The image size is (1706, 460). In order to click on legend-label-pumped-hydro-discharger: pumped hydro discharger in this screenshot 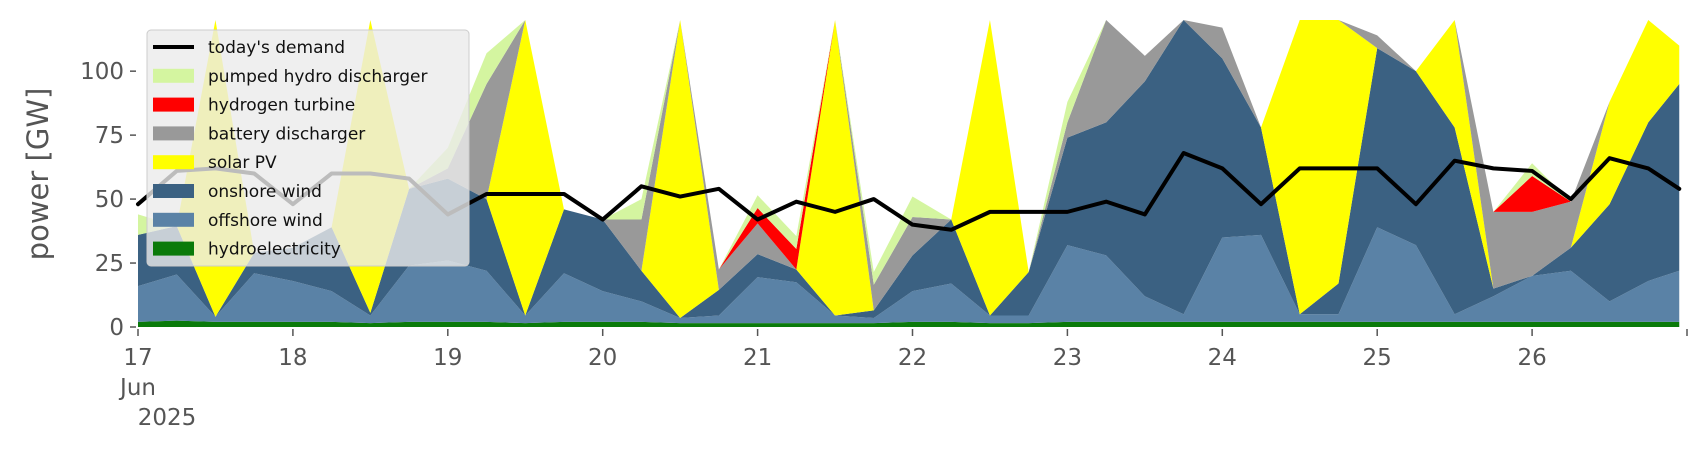, I will do `click(317, 77)`.